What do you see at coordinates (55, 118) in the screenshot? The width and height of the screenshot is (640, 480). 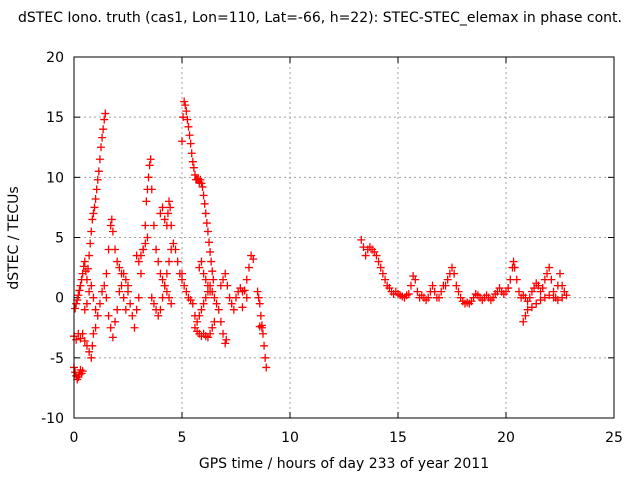 I see `y-tick-label: 15` at bounding box center [55, 118].